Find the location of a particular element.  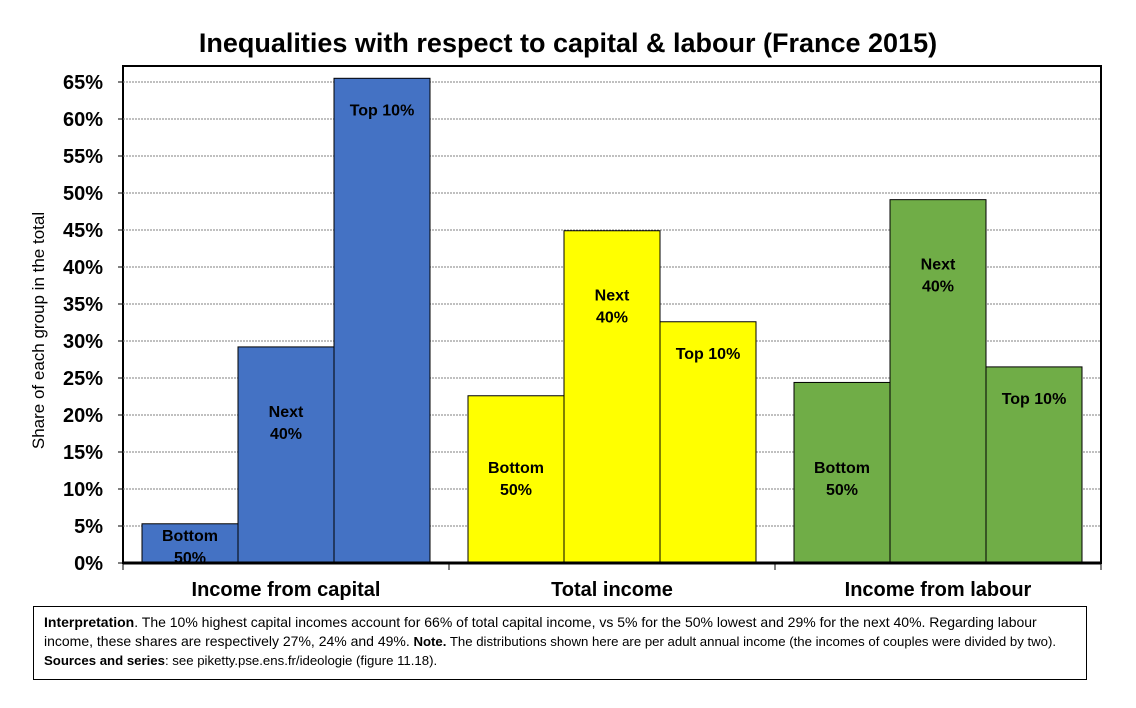

y-tick-label: 0% is located at coordinates (88, 564).